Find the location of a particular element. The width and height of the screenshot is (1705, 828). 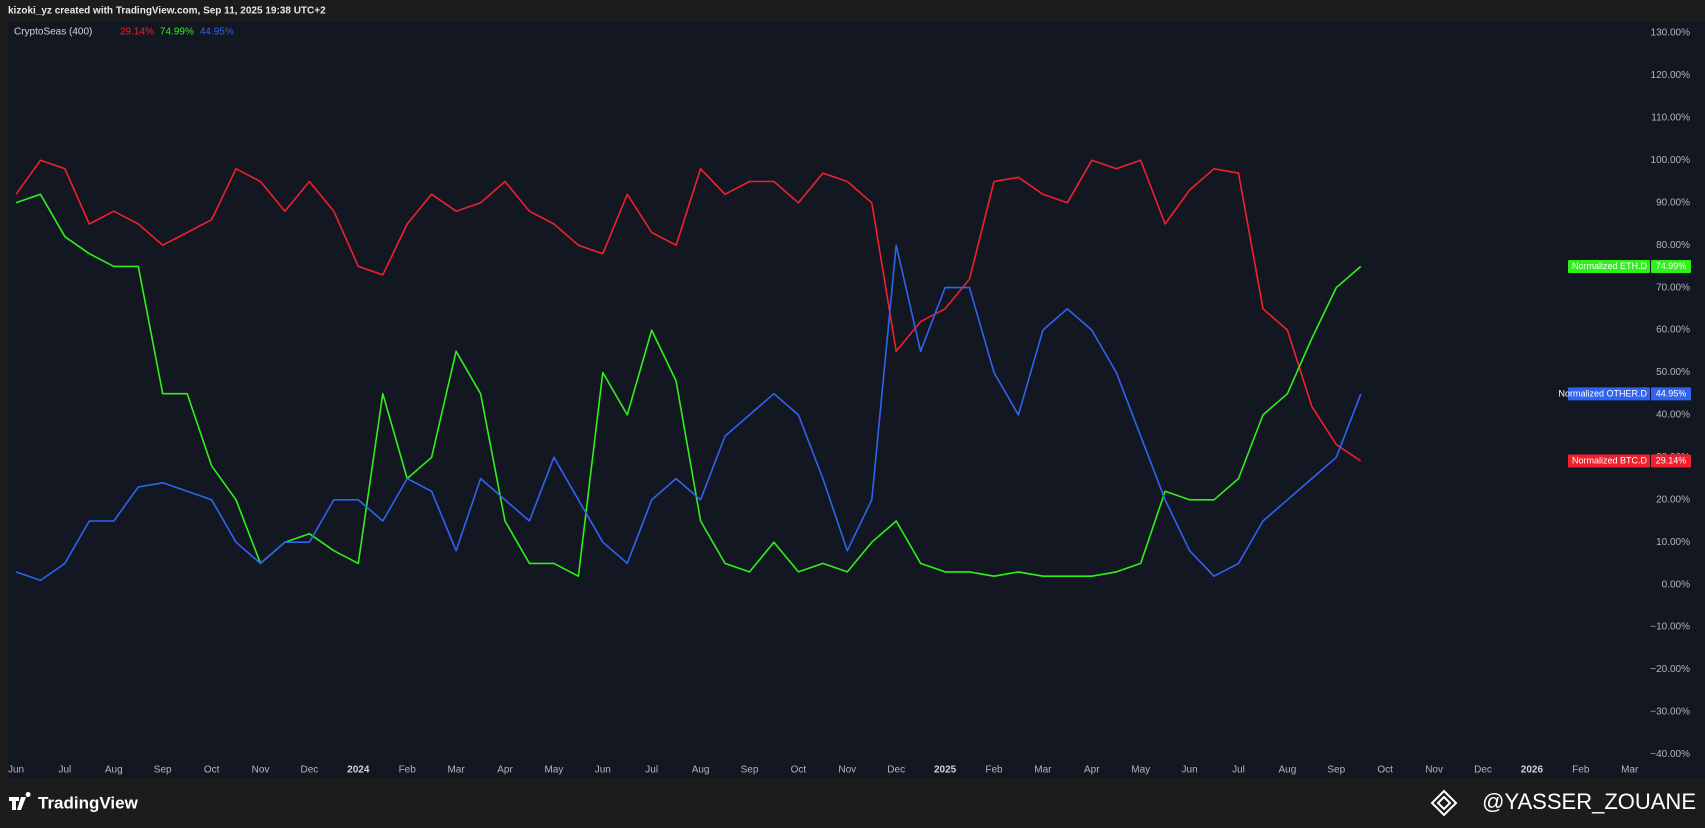

y-tick-label: 80.00% is located at coordinates (1673, 245).